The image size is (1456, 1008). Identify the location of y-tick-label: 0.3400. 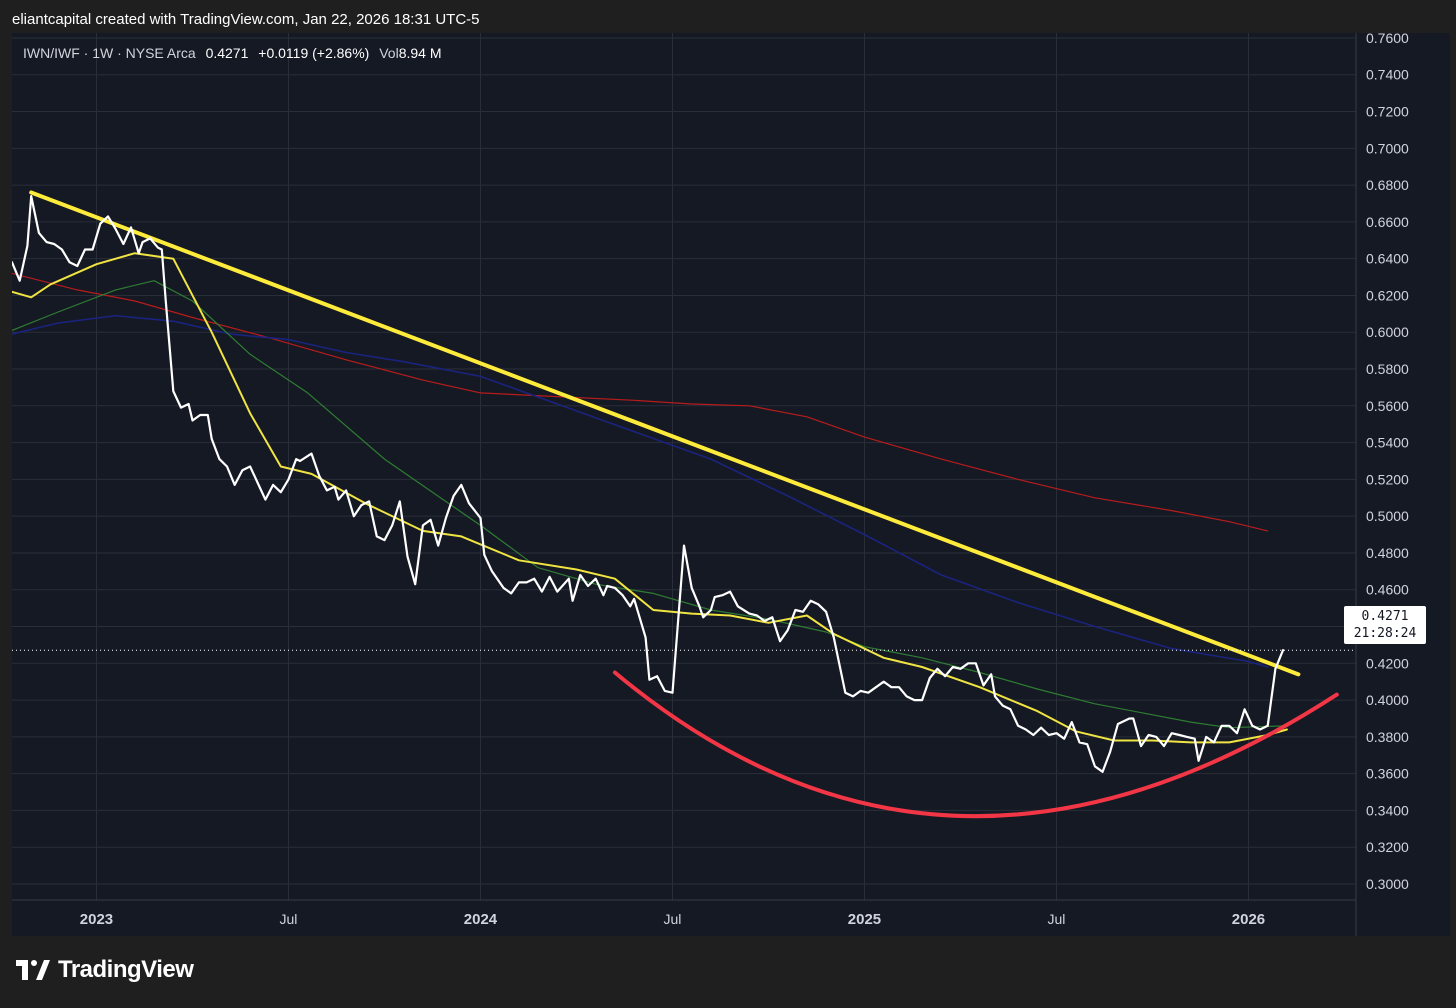
(1387, 810).